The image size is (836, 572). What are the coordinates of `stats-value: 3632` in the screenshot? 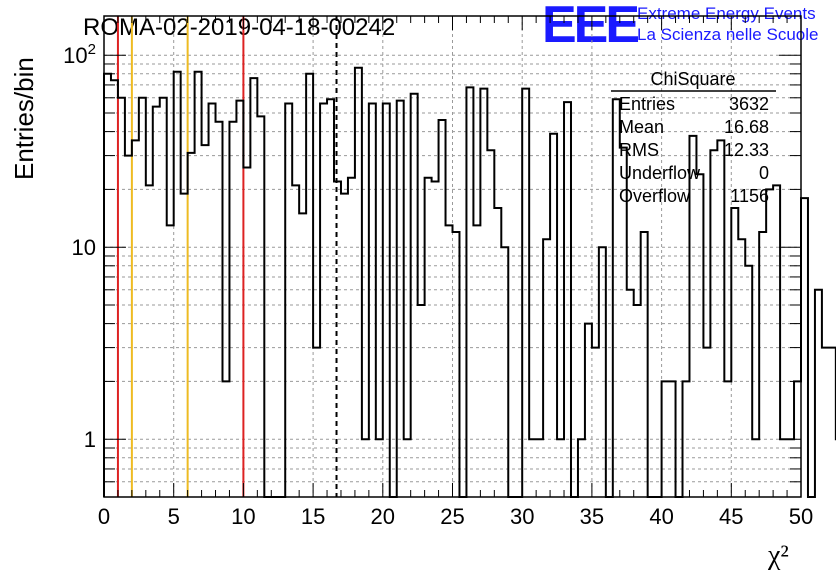 It's located at (749, 104).